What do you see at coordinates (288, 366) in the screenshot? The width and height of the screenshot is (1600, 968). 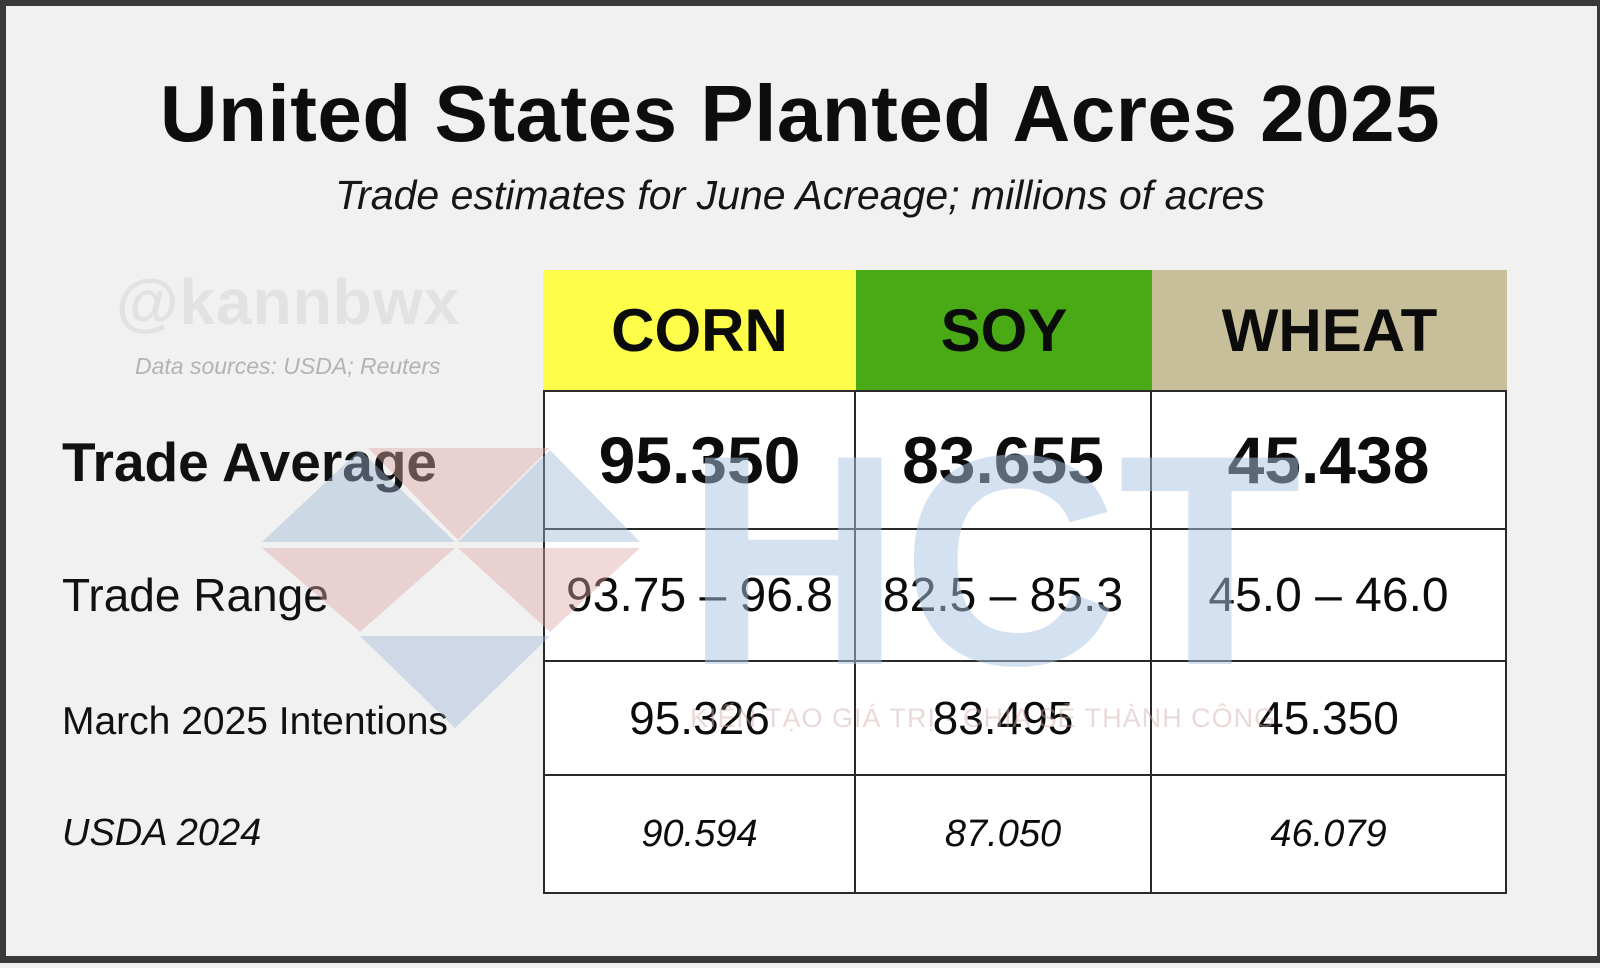 I see `data-sources: Data sources: USDA; Reuters` at bounding box center [288, 366].